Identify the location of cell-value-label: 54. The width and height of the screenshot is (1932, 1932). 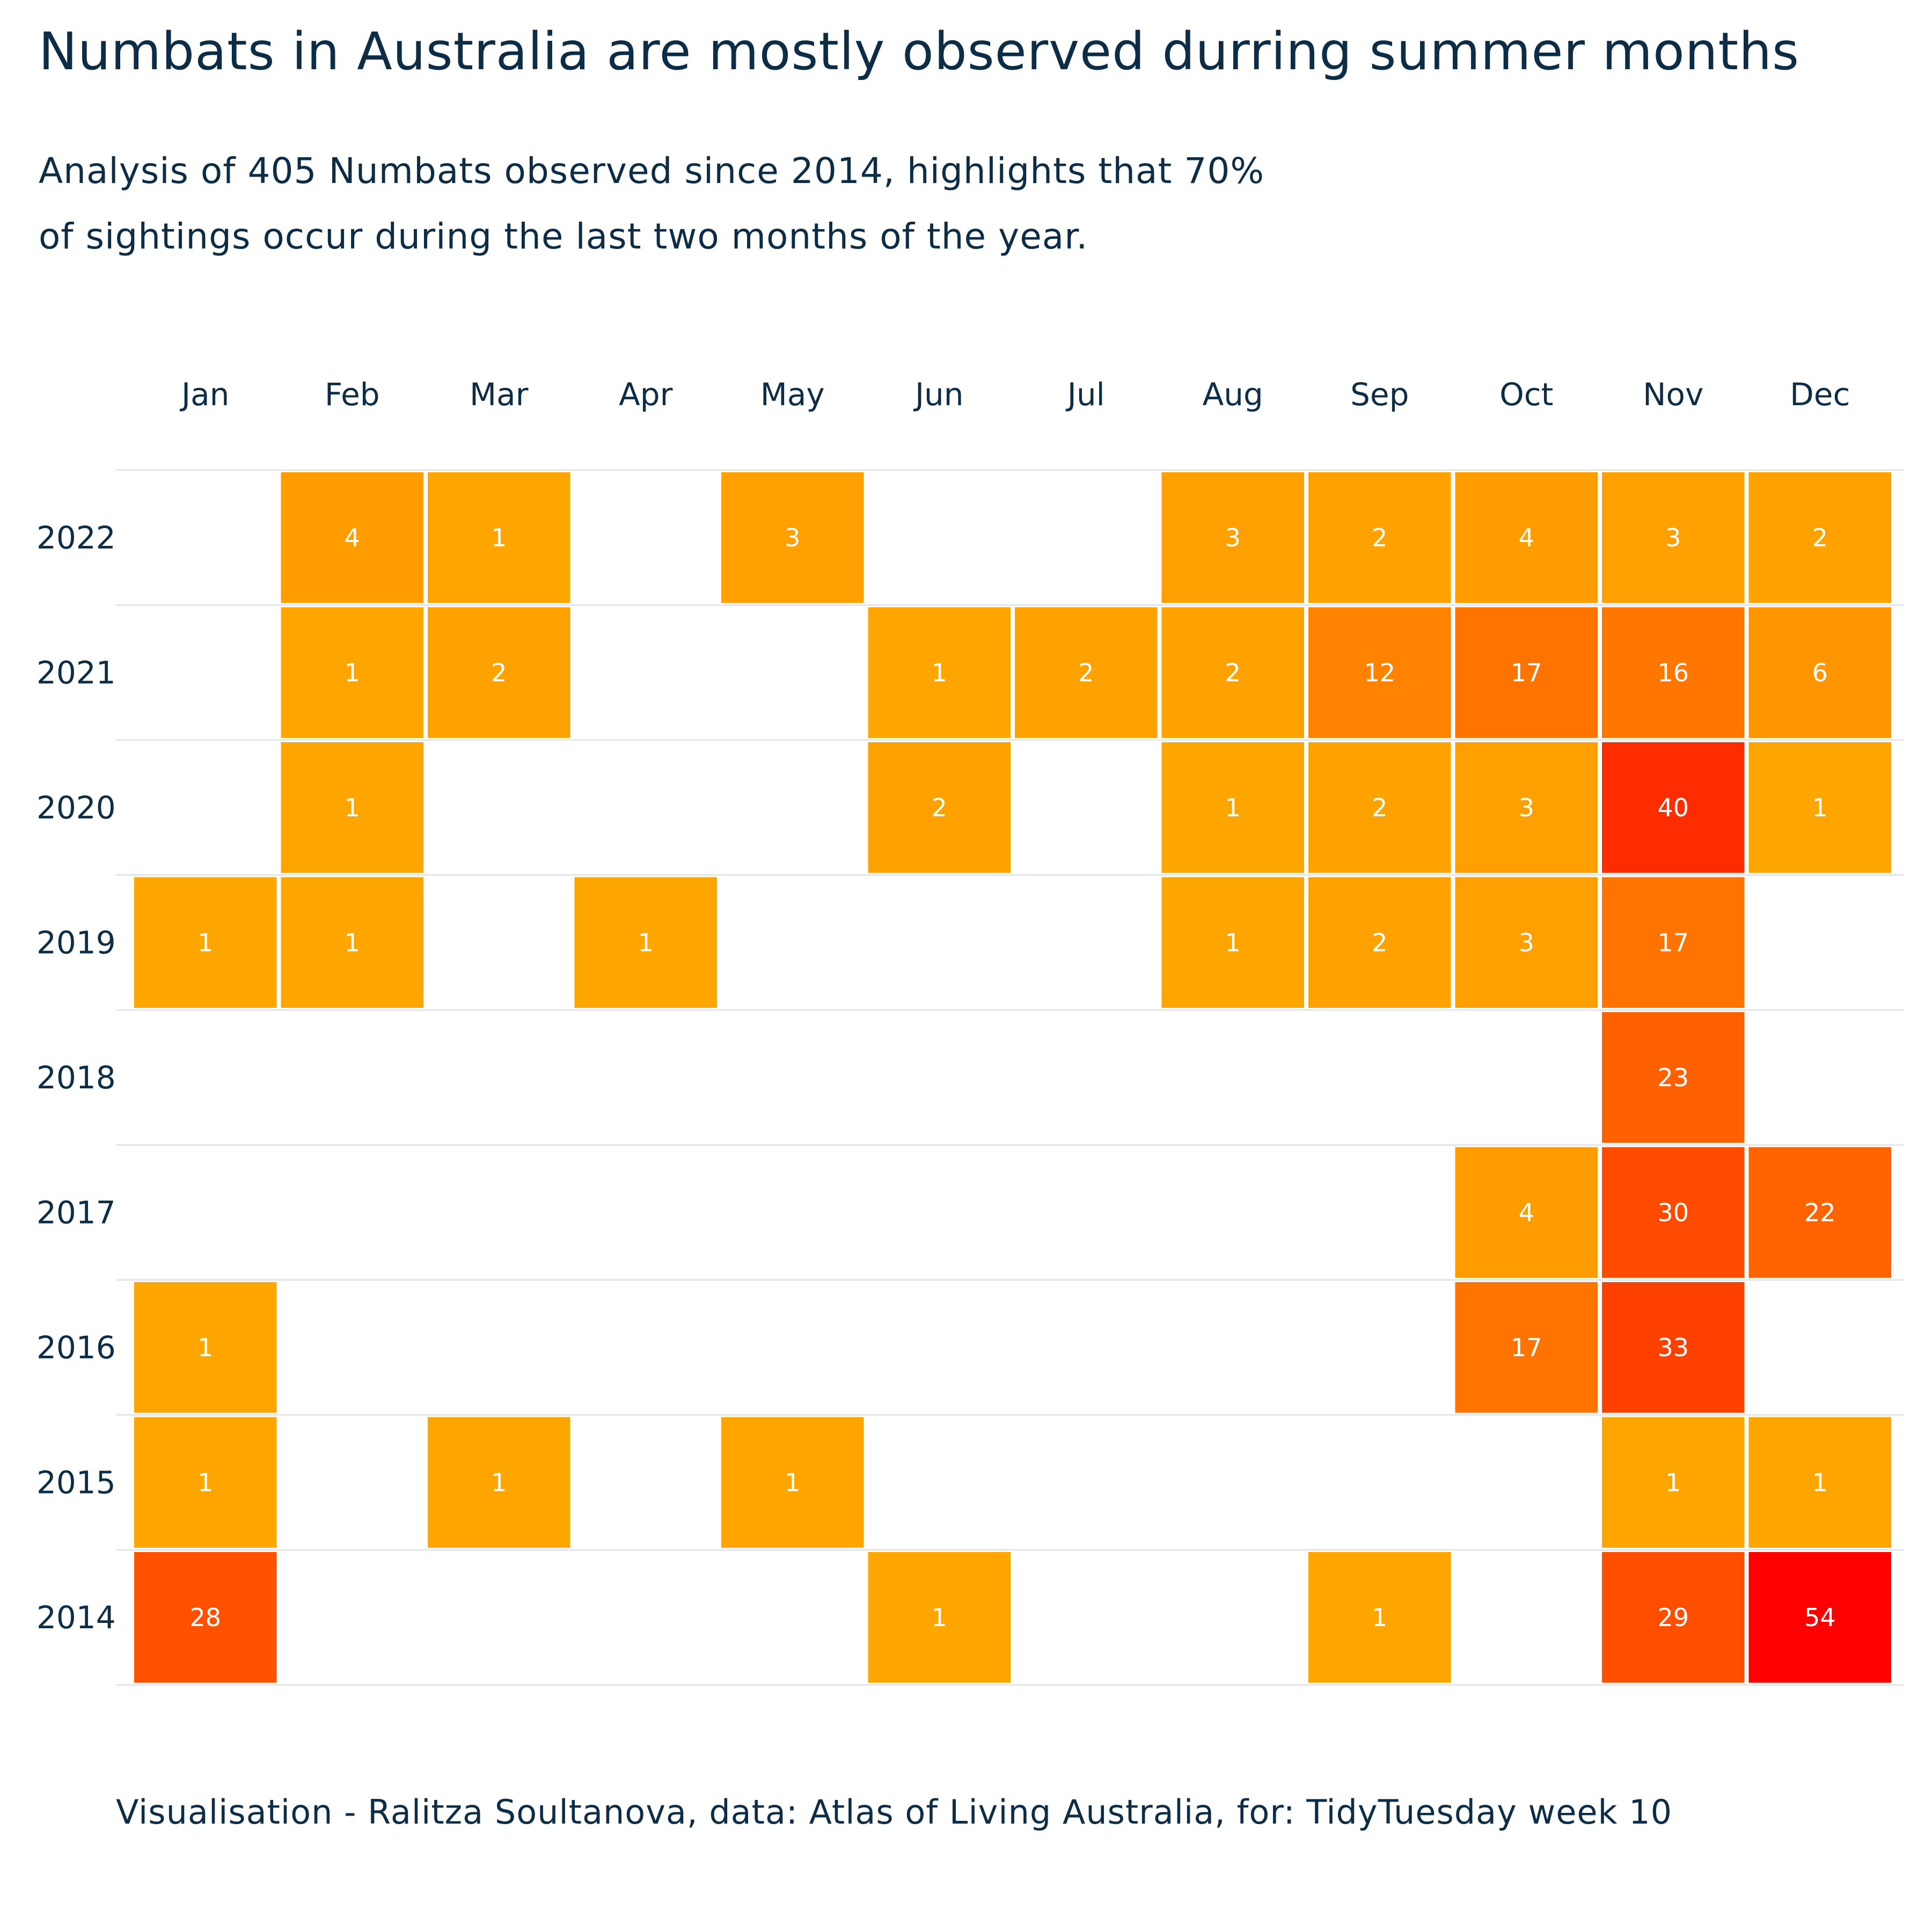
(1820, 1617).